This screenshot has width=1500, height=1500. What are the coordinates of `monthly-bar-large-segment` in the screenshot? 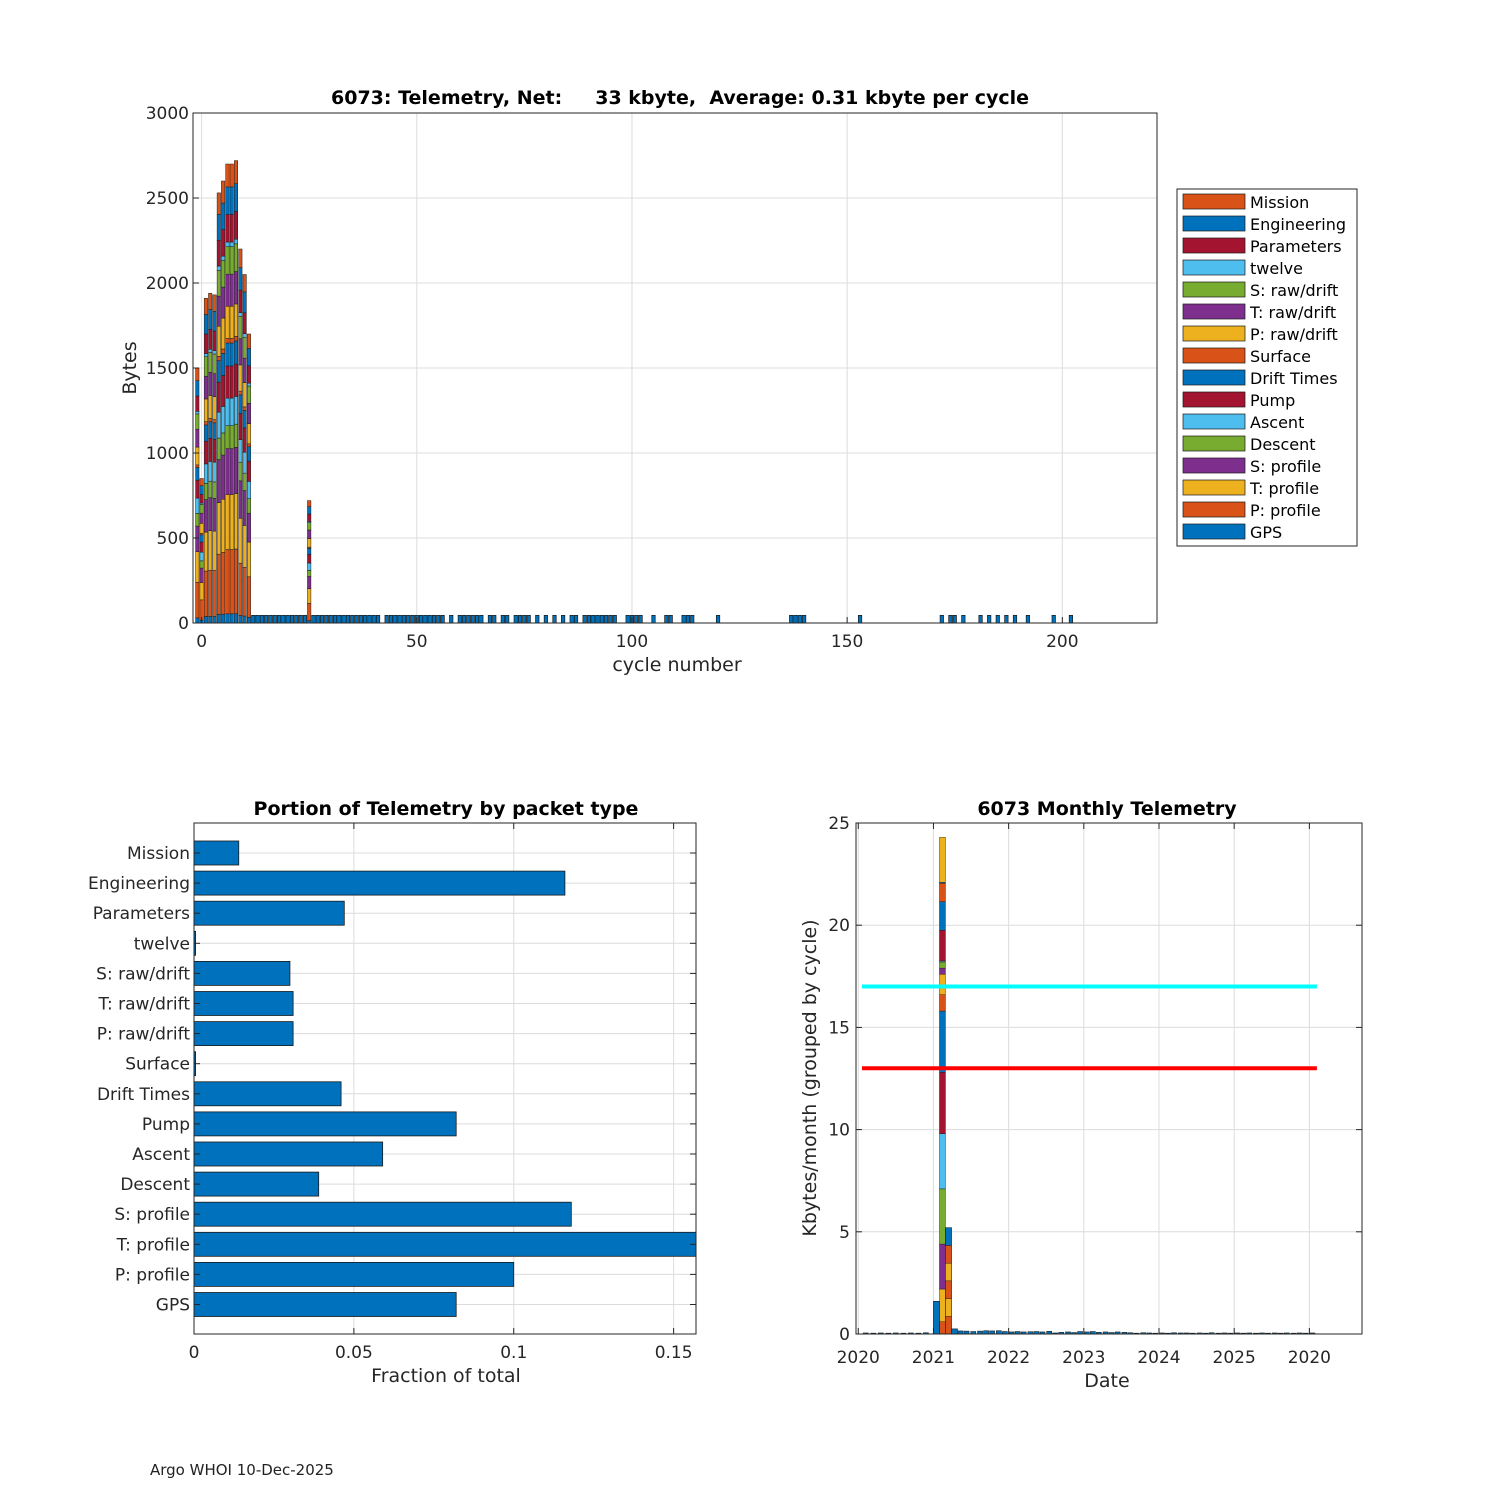 It's located at (948, 1236).